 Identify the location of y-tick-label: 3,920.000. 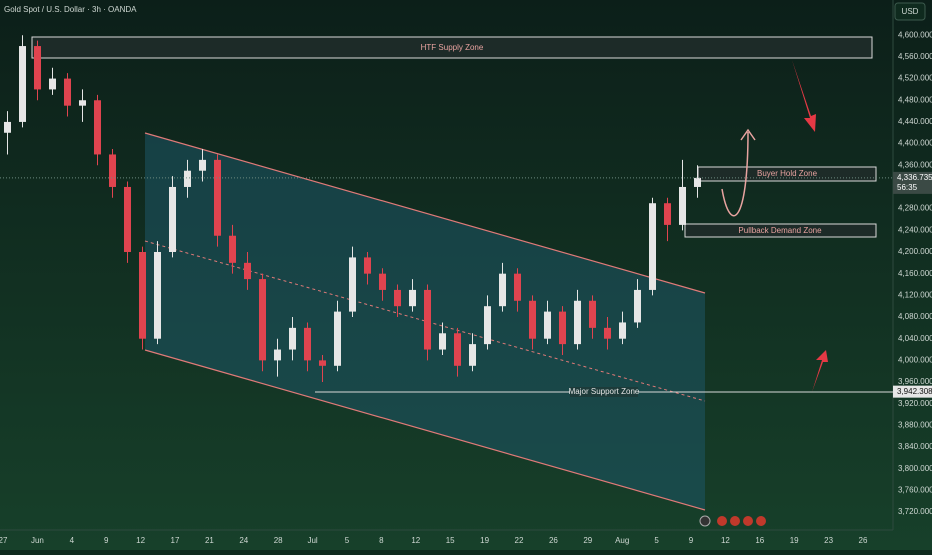
(915, 403).